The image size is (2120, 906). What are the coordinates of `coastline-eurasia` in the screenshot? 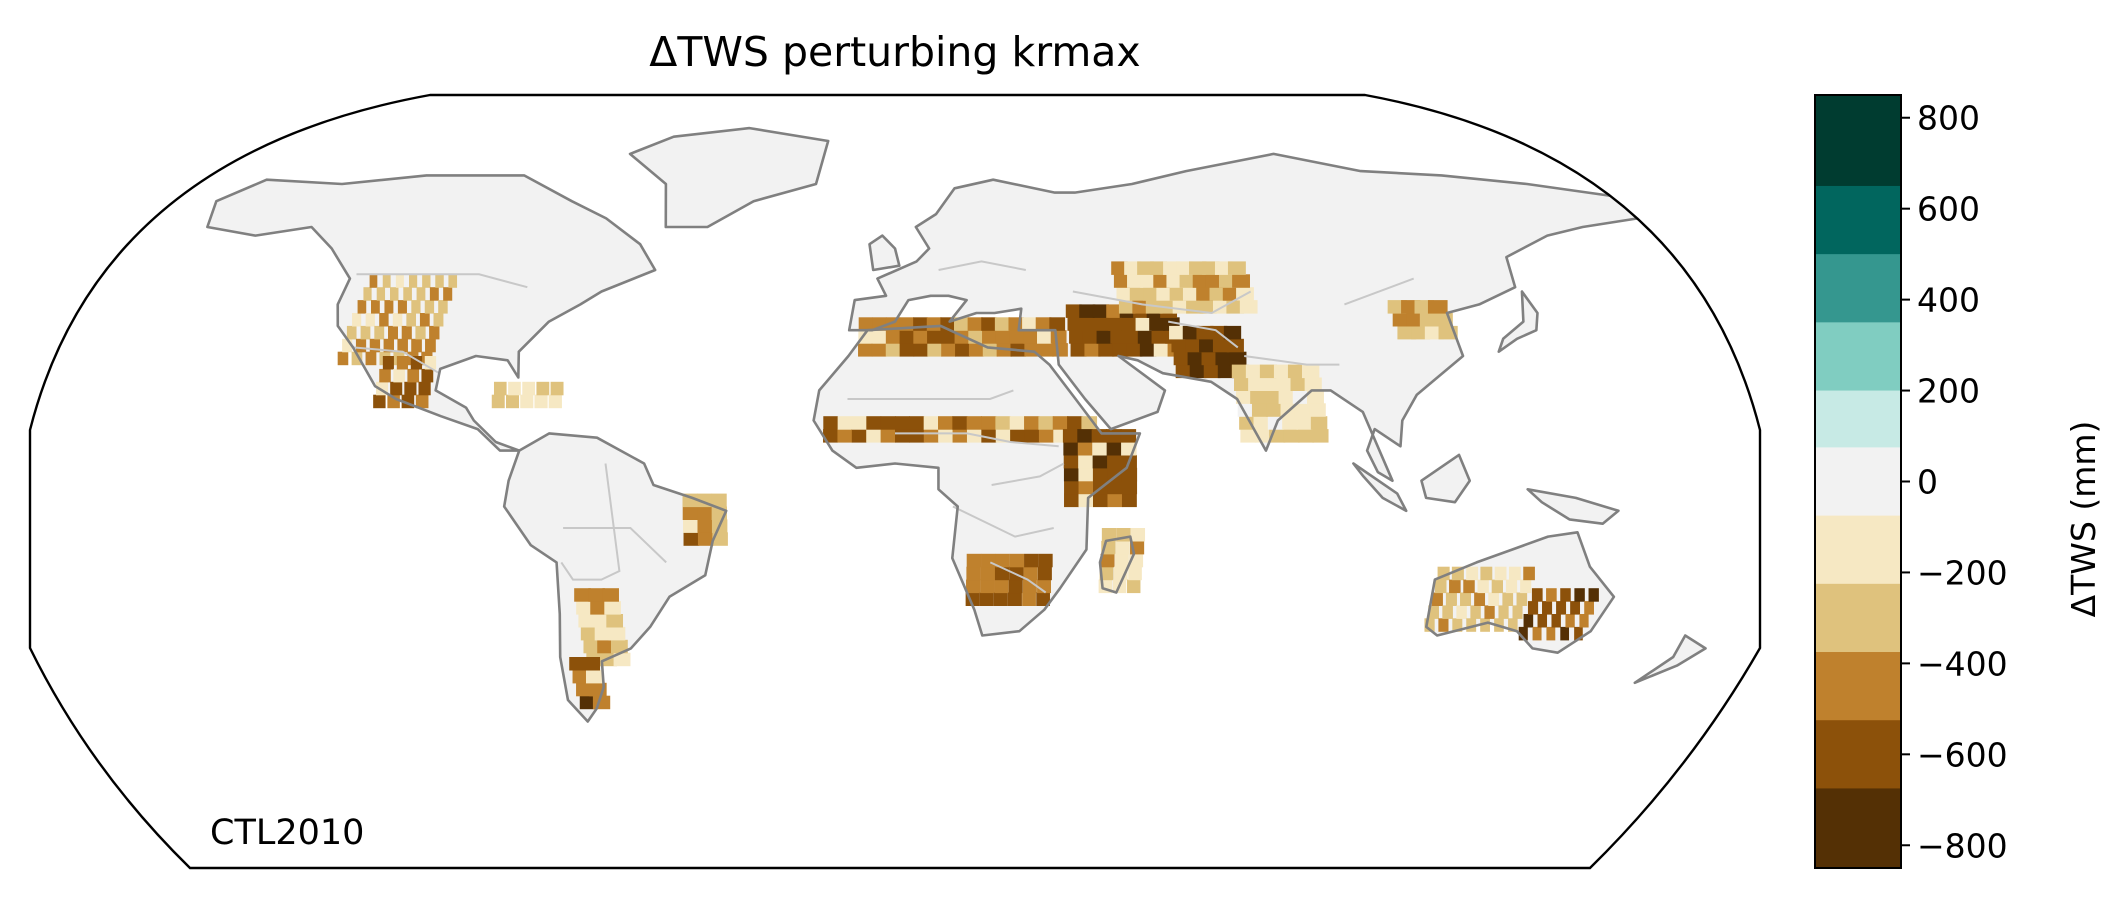 It's located at (1243, 317).